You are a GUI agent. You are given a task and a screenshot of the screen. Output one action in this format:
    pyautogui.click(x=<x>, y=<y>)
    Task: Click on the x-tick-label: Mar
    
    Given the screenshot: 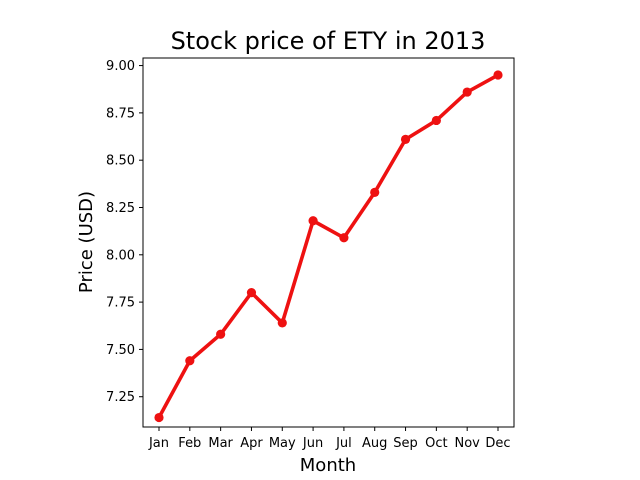 What is the action you would take?
    pyautogui.click(x=220, y=443)
    